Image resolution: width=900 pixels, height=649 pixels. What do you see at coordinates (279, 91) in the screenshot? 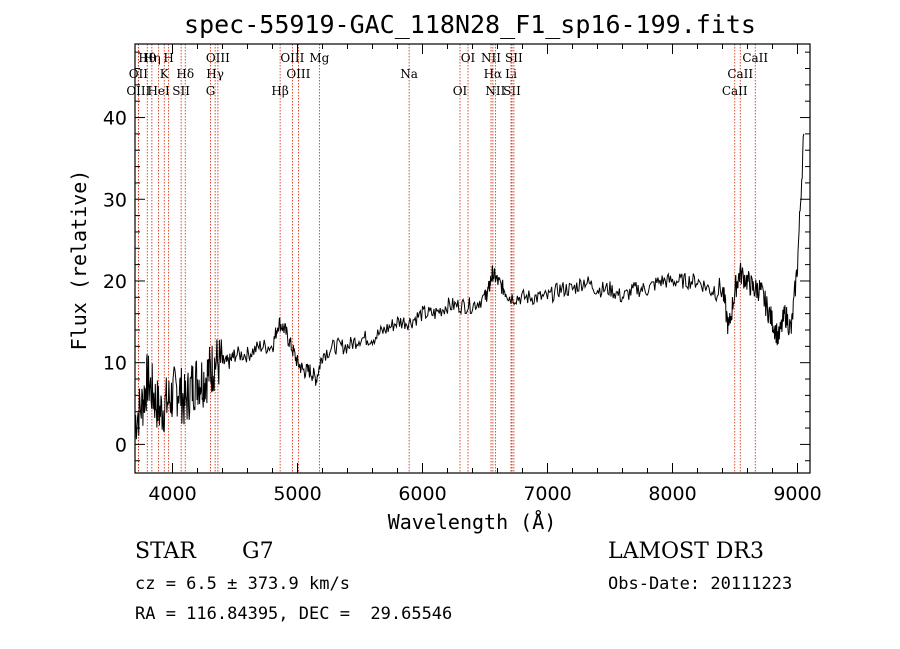
I see `spectral-line-label: Hβ` at bounding box center [279, 91].